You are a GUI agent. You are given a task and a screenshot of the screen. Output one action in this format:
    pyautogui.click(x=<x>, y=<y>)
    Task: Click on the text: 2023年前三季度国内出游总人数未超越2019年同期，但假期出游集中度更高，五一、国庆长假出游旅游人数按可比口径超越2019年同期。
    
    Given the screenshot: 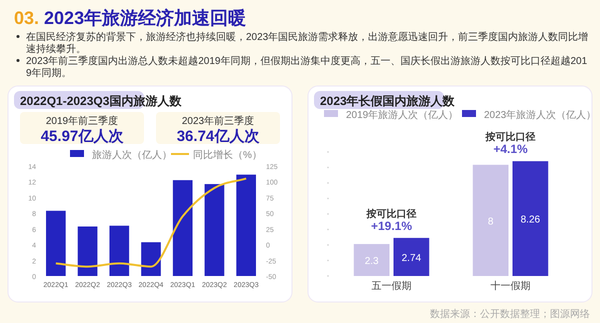 What is the action you would take?
    pyautogui.click(x=307, y=67)
    